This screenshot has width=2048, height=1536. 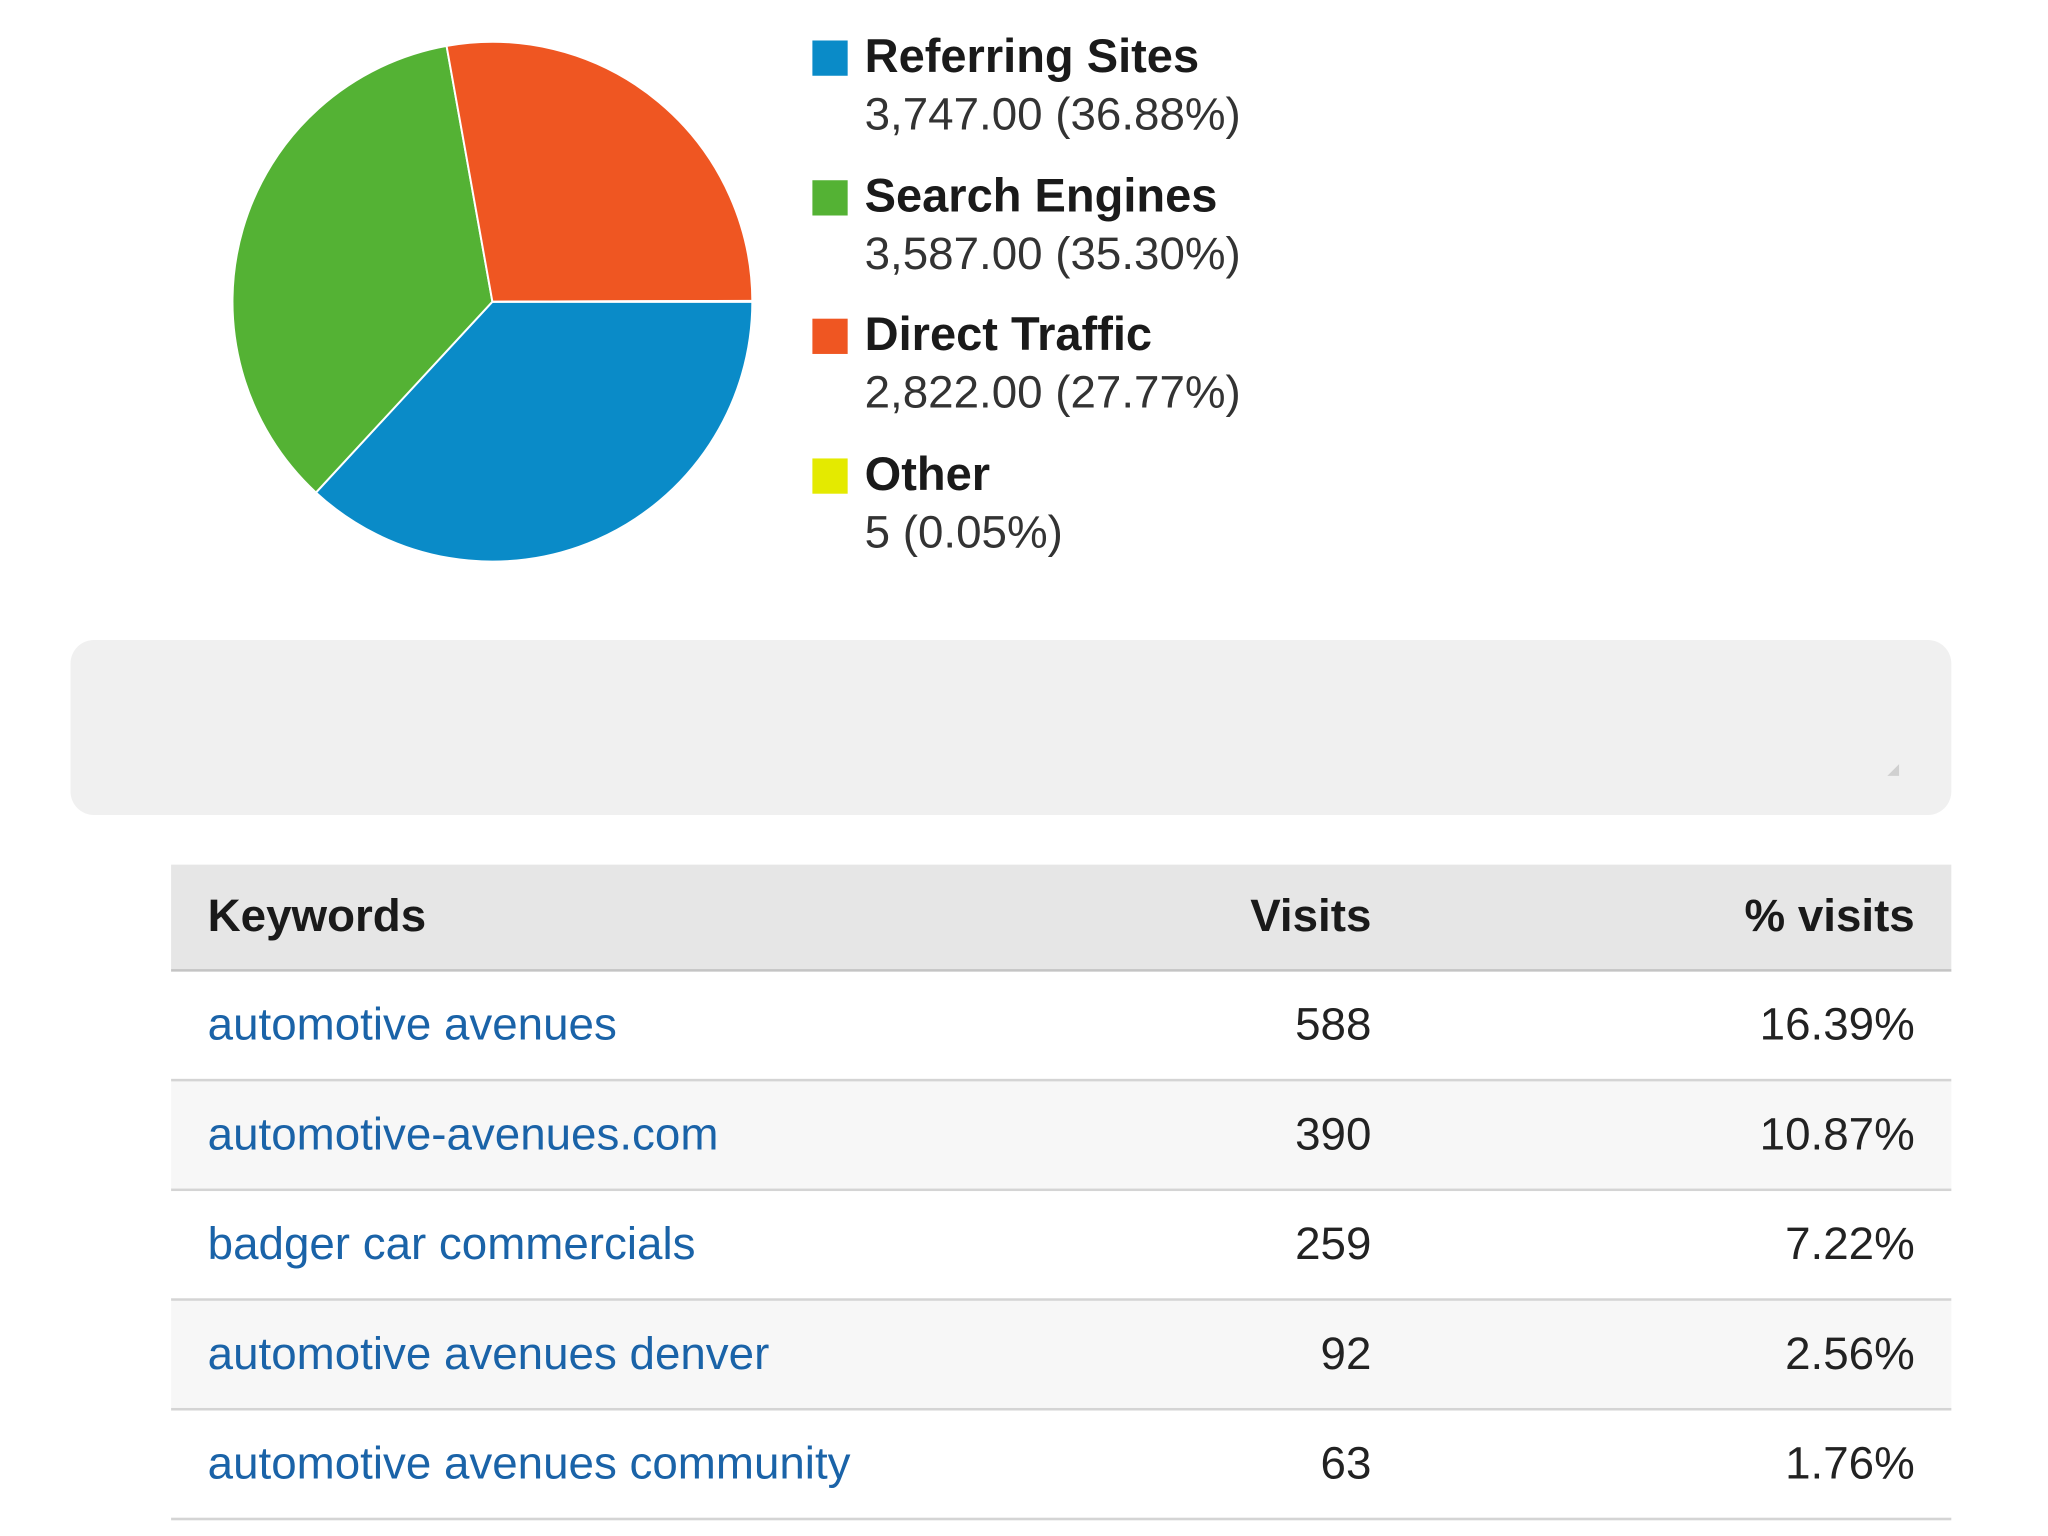 I want to click on pct-visits-value: 1.76%, so click(x=1850, y=1463).